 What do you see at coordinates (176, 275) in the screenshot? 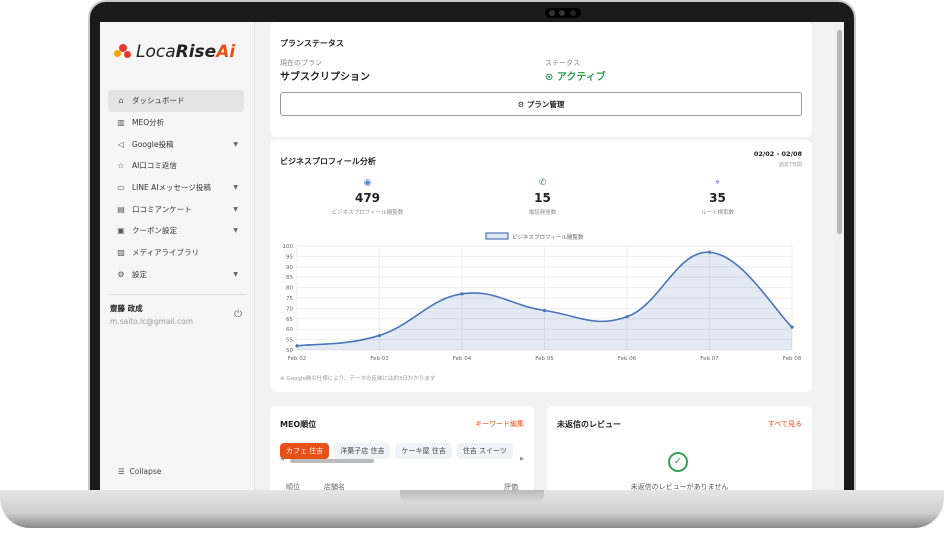
I see `sidebar-item-8: ⚙ 設定 ▼` at bounding box center [176, 275].